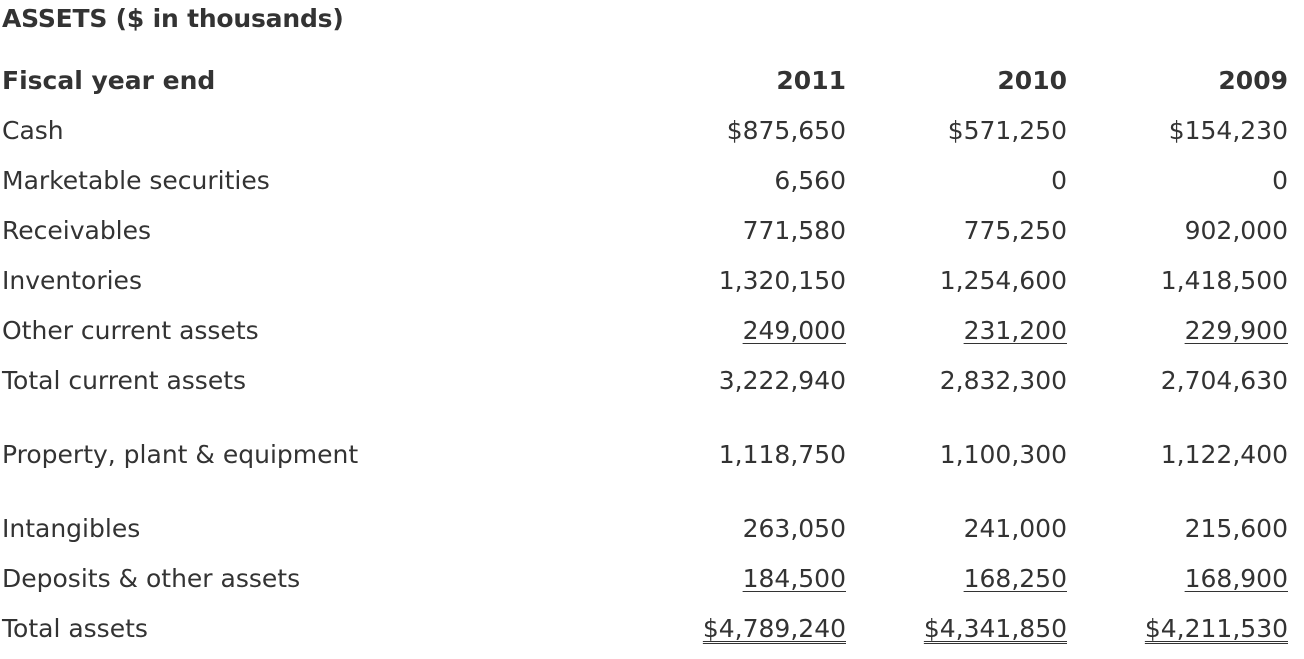  I want to click on row-label: Receivables, so click(77, 230).